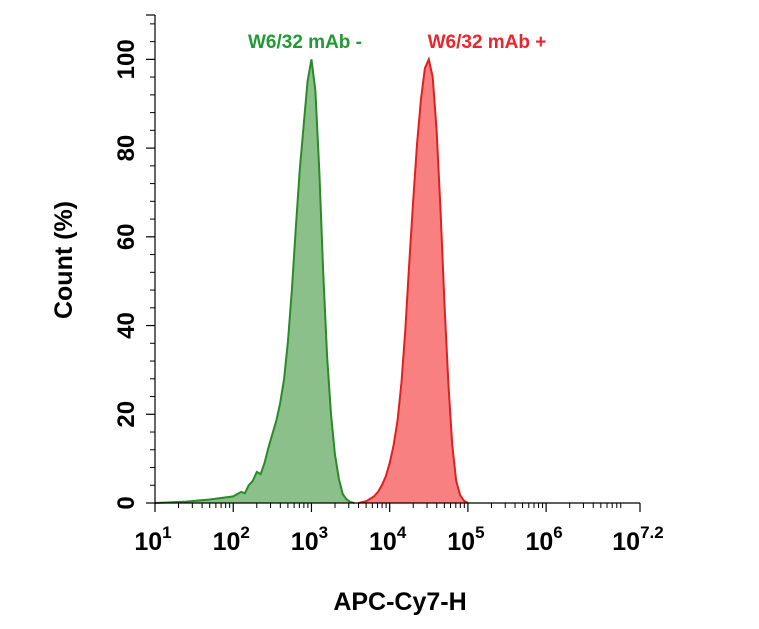  What do you see at coordinates (487, 42) in the screenshot?
I see `legend-entry-positive: W6/32 mAb +` at bounding box center [487, 42].